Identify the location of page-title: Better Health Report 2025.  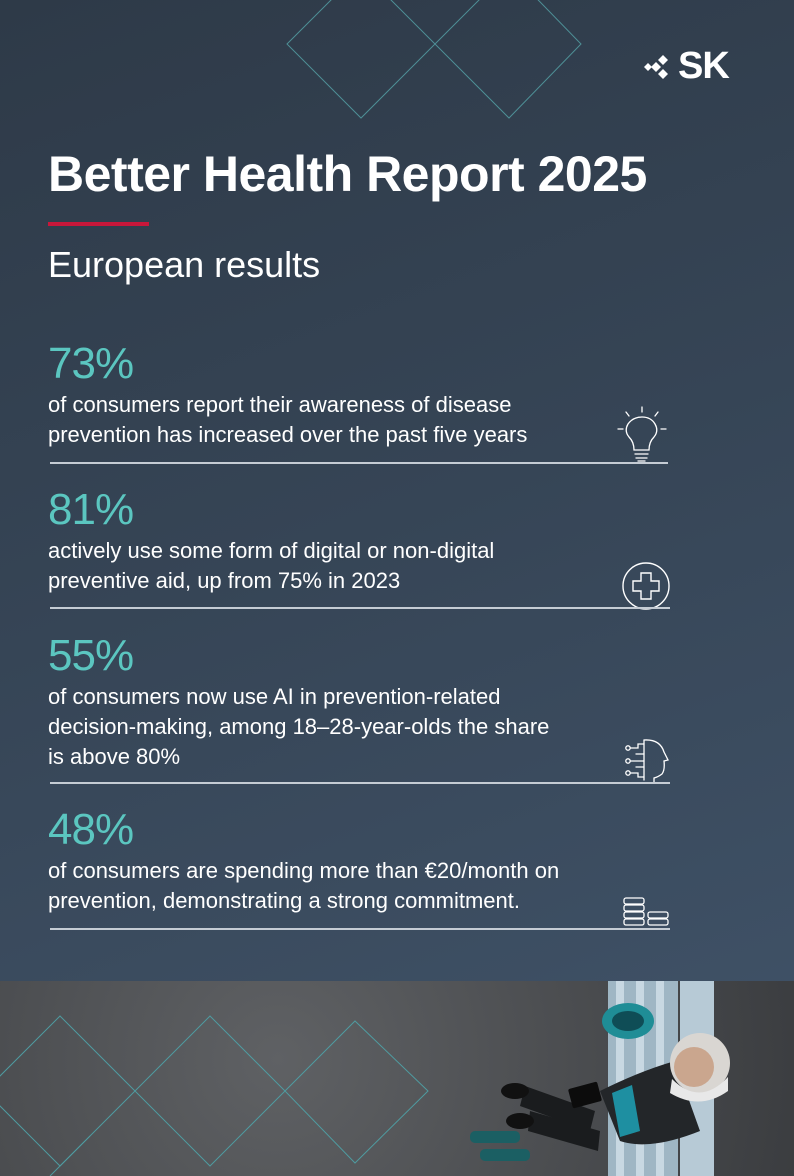
(347, 174).